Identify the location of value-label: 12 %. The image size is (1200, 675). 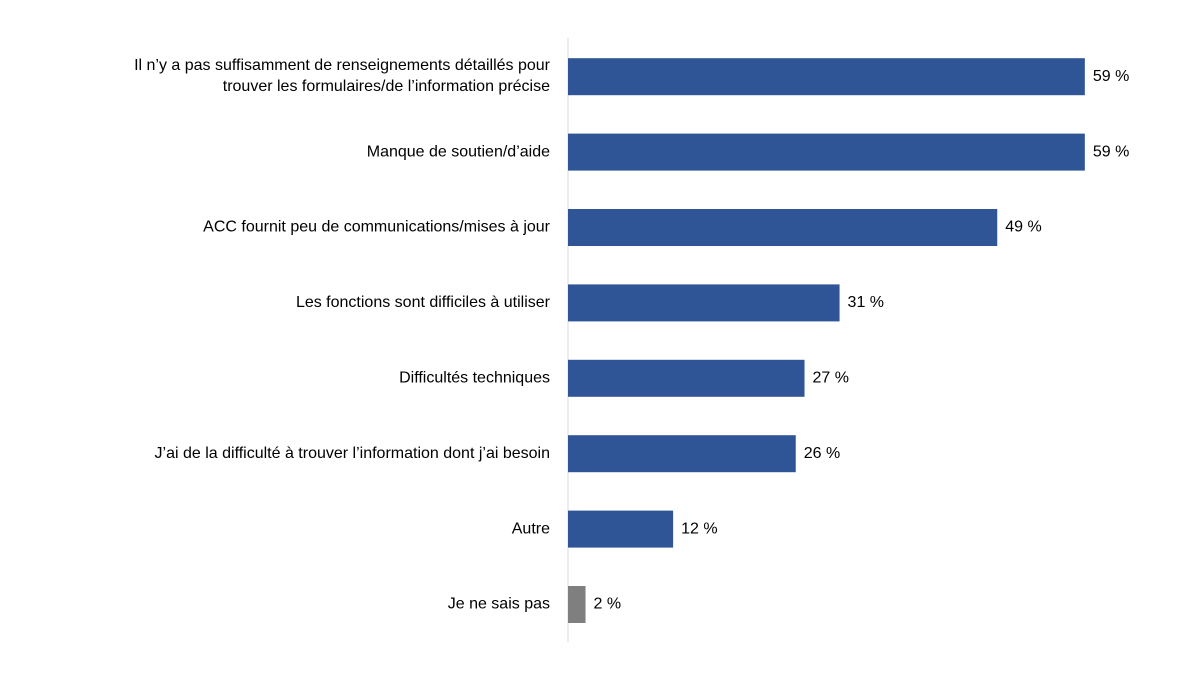
(699, 528).